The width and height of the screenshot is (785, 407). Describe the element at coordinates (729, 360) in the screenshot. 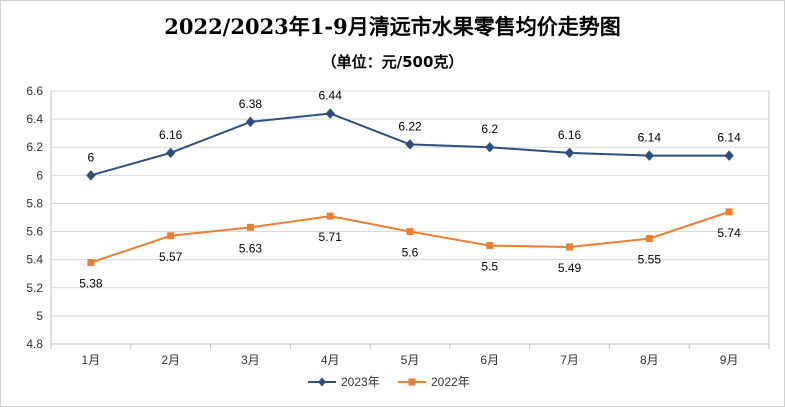

I see `x-tick-label: 9月` at that location.